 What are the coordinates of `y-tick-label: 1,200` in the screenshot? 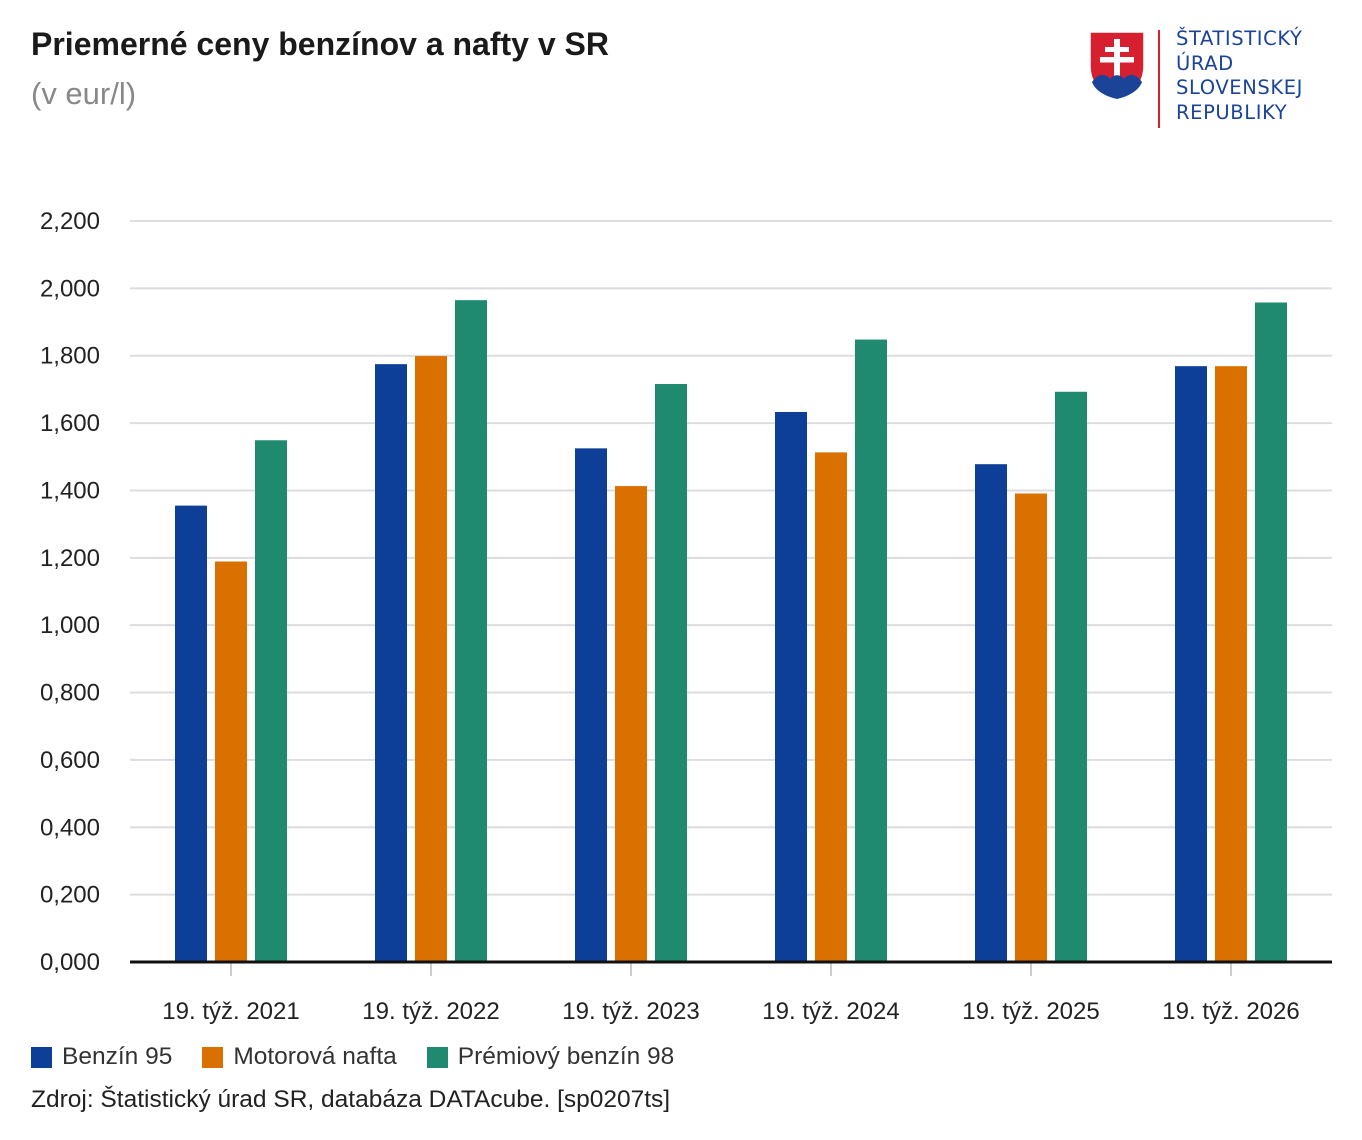 It's located at (70, 558).